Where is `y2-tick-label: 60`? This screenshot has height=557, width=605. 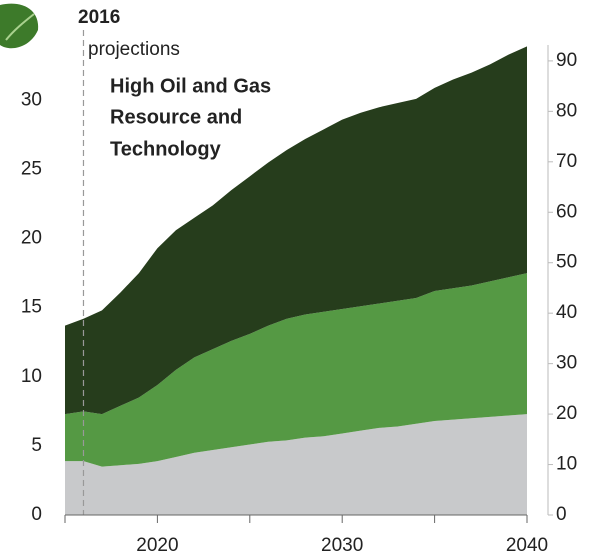
y2-tick-label: 60 is located at coordinates (566, 211).